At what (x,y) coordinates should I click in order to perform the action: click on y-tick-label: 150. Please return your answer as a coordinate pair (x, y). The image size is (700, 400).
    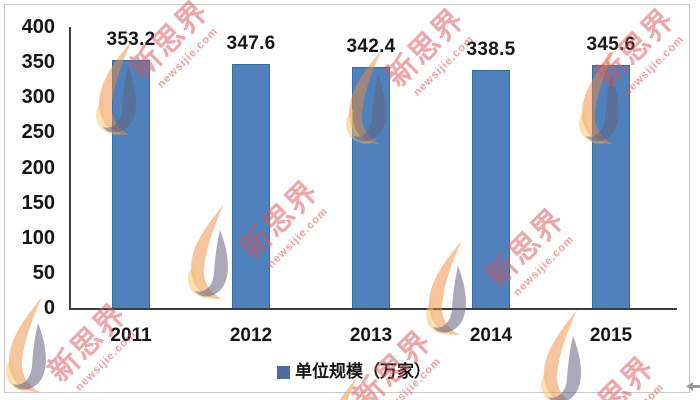
    Looking at the image, I should click on (38, 202).